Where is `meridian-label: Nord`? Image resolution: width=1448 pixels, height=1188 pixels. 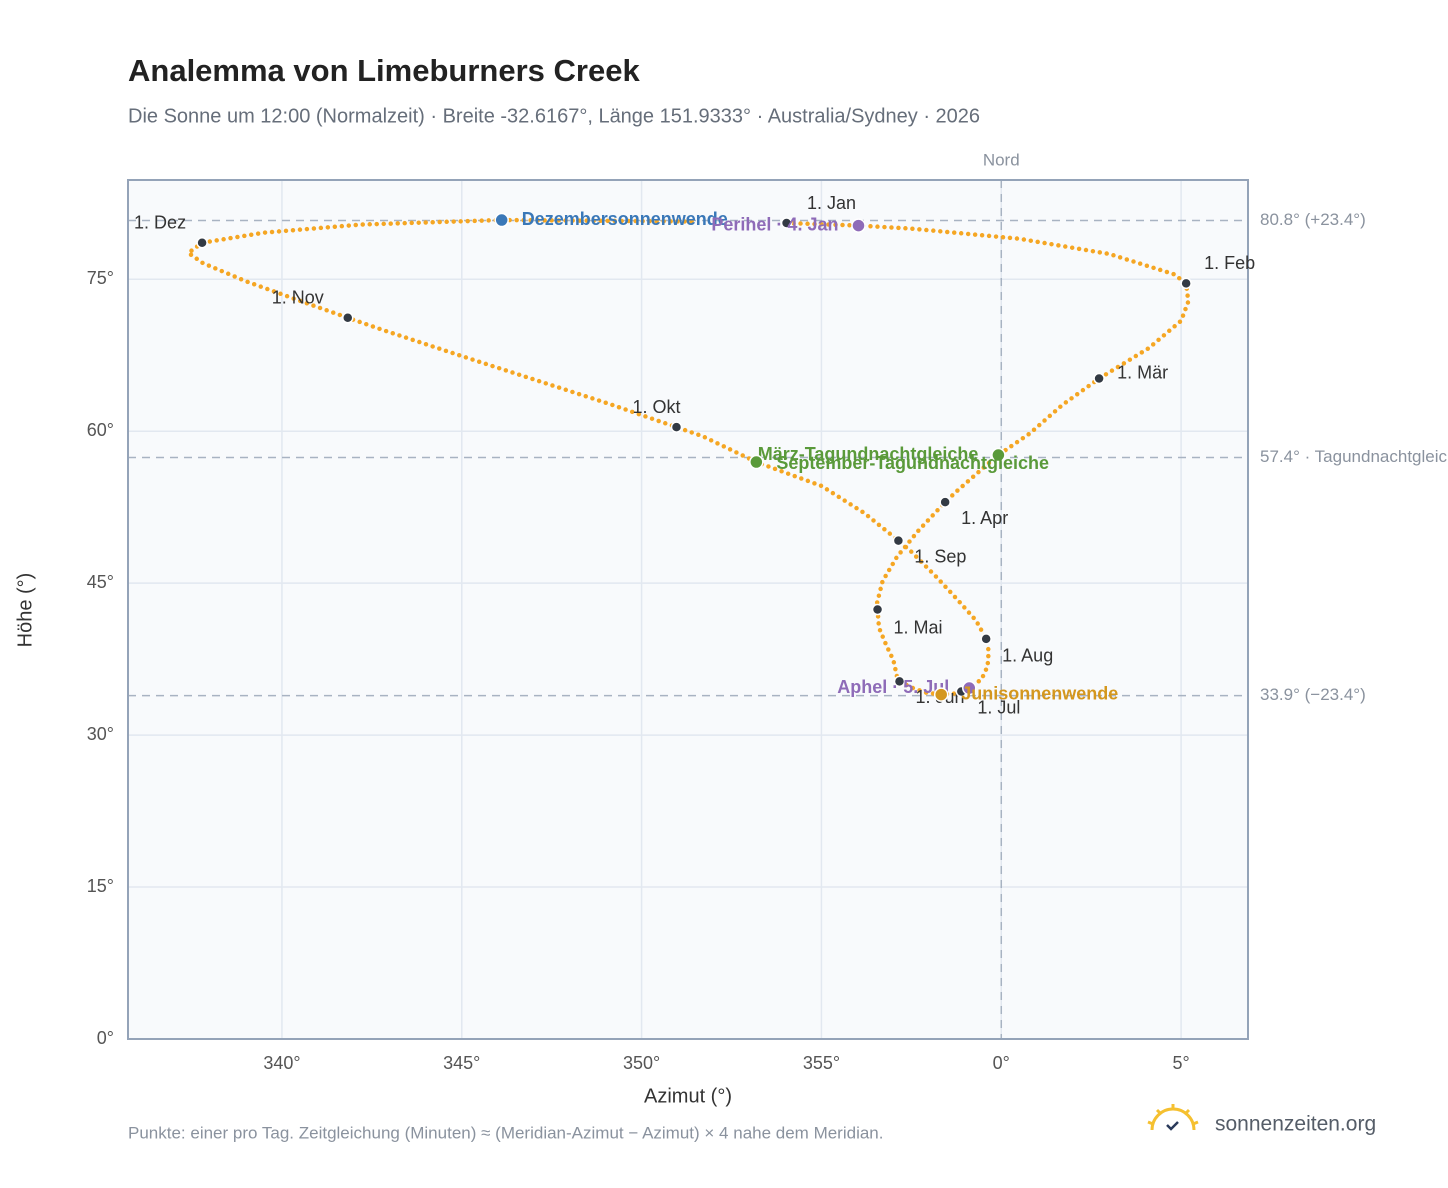
meridian-label: Nord is located at coordinates (1001, 159).